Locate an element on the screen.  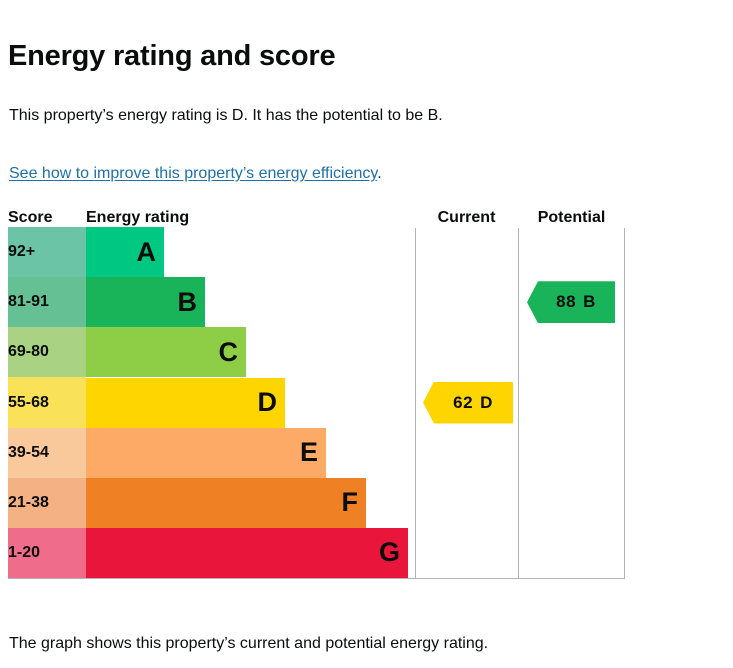
column-divider-potential is located at coordinates (518, 403).